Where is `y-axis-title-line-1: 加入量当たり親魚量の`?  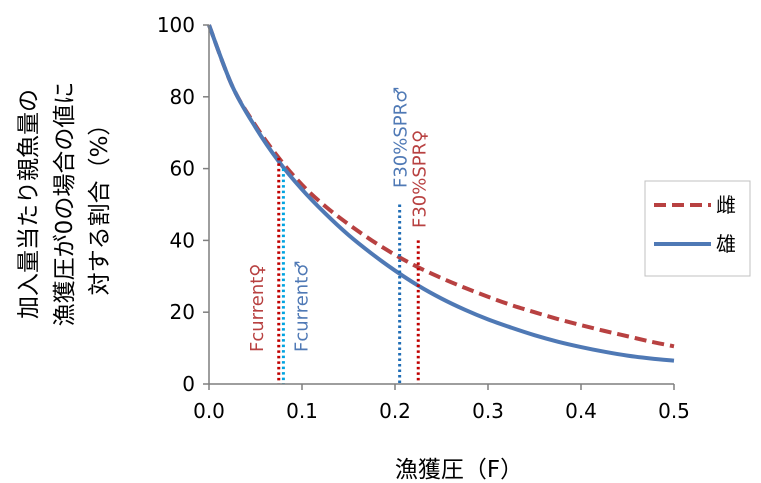
y-axis-title-line-1: 加入量当たり親魚量の is located at coordinates (29, 204).